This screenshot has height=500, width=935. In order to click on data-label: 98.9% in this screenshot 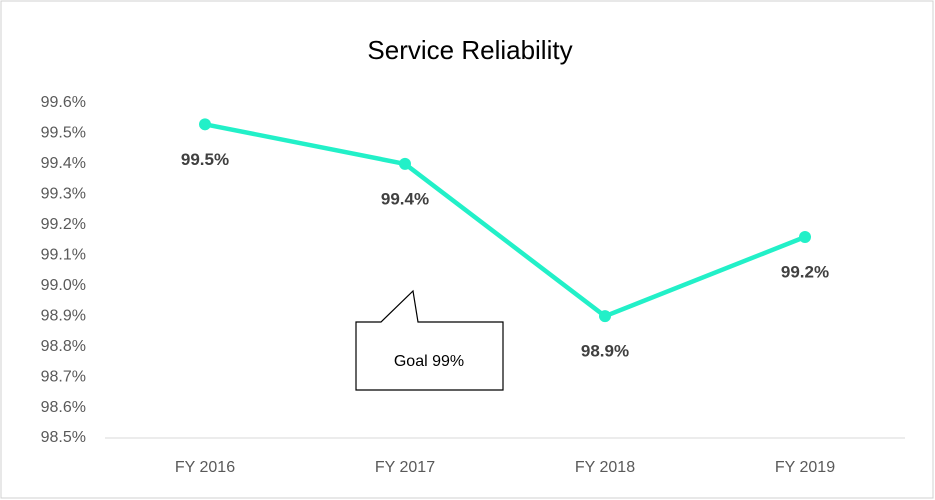, I will do `click(605, 351)`.